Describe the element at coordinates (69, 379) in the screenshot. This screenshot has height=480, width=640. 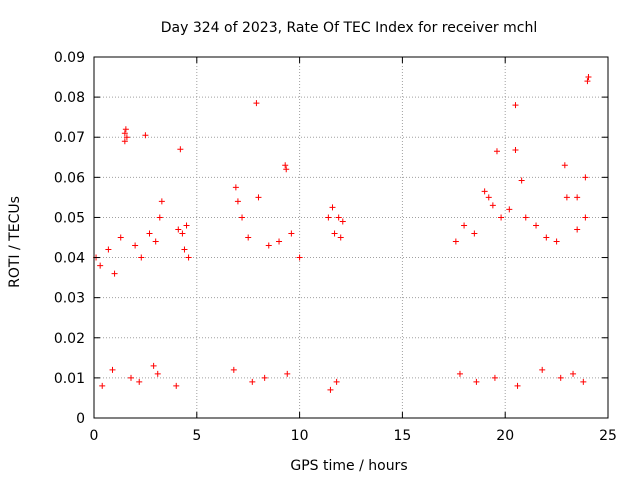
I see `y-tick-label: 0.01` at that location.